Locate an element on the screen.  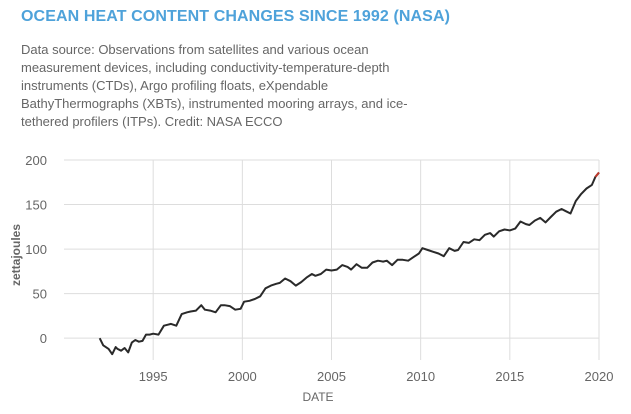
y-tick-label: 0 is located at coordinates (43, 338).